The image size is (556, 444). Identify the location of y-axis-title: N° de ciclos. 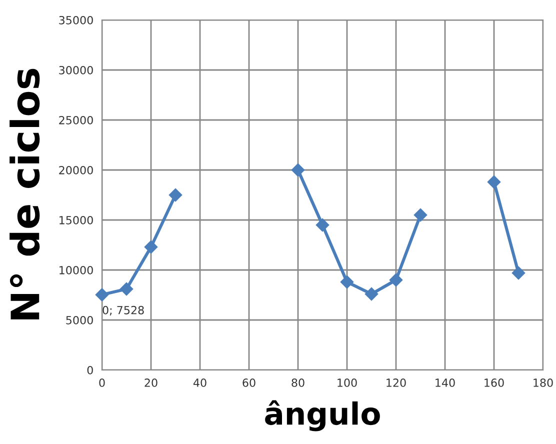
(25, 194).